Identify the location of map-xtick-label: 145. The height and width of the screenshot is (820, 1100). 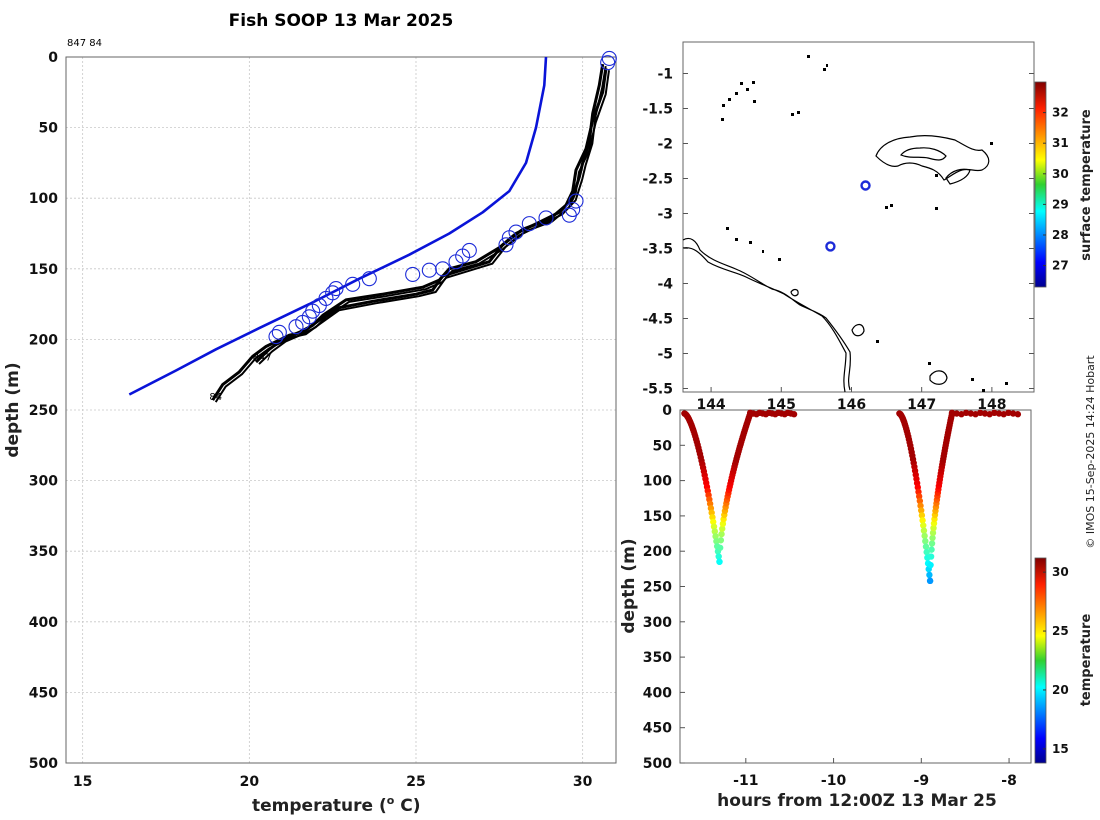
(781, 405).